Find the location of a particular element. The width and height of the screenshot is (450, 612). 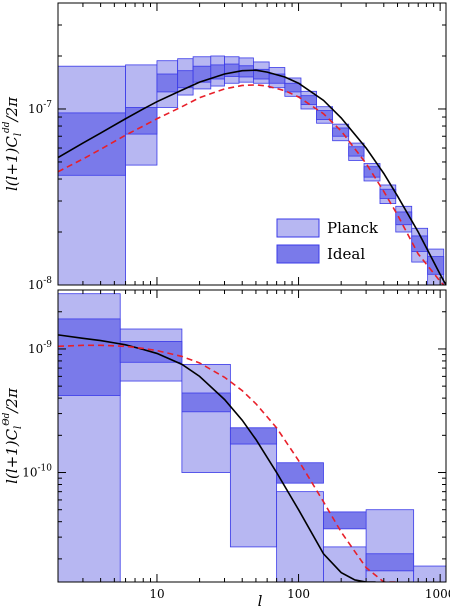

bottom-x-tick-label: 100 is located at coordinates (298, 594).